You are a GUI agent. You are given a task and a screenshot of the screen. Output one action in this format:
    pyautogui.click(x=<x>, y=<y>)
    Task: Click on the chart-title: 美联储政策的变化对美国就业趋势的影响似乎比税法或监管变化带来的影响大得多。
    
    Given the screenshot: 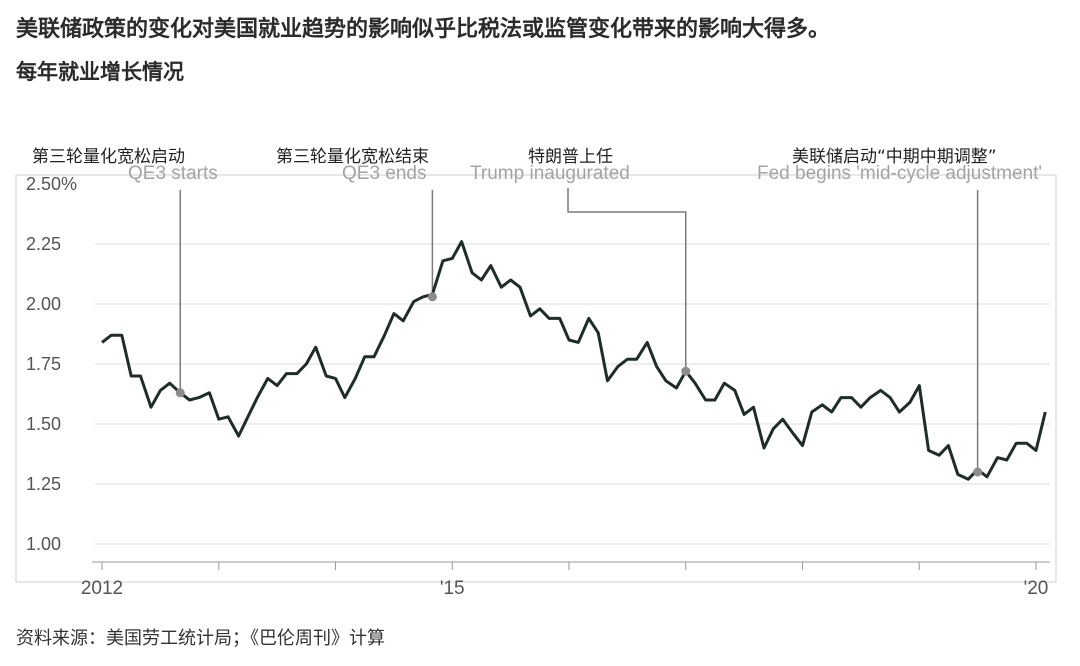 What is the action you would take?
    pyautogui.click(x=423, y=29)
    